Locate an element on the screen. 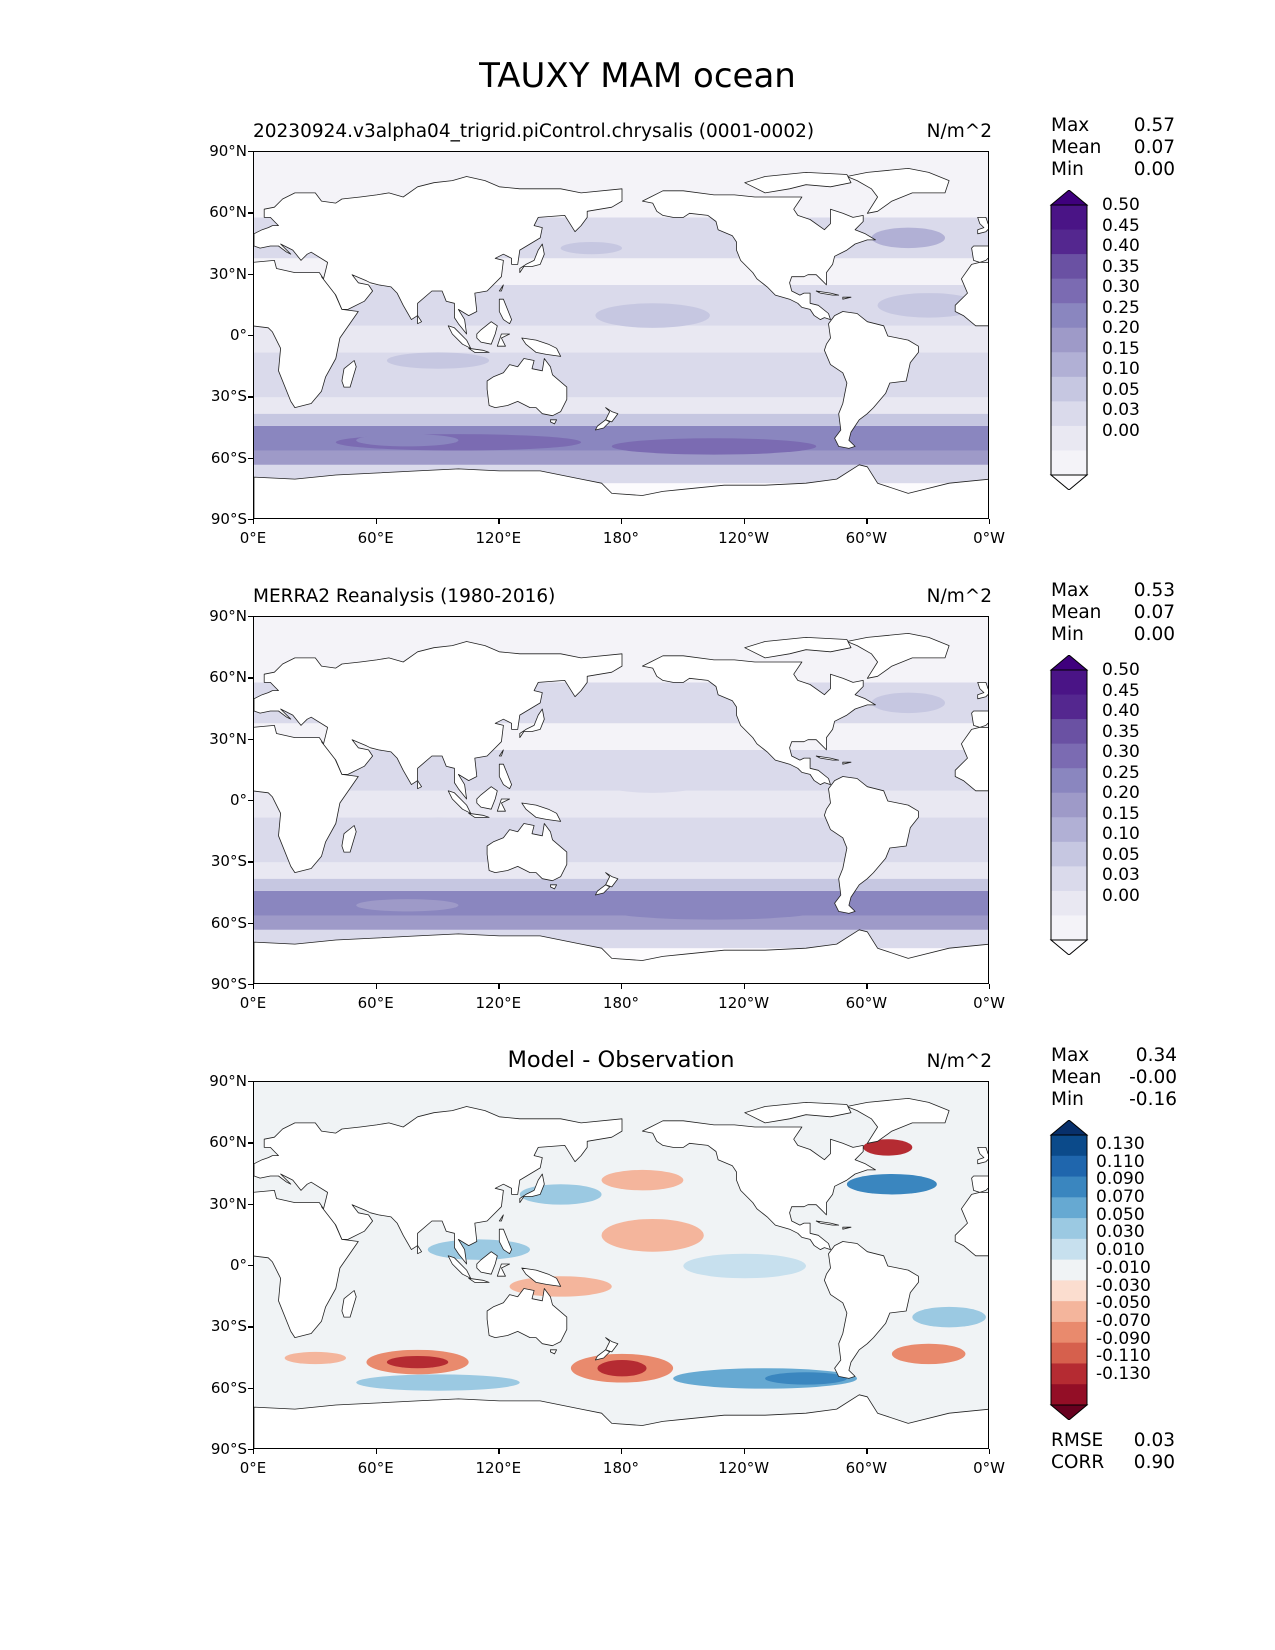 The width and height of the screenshot is (1275, 1650). colorbar-min-extension is located at coordinates (1069, 1412).